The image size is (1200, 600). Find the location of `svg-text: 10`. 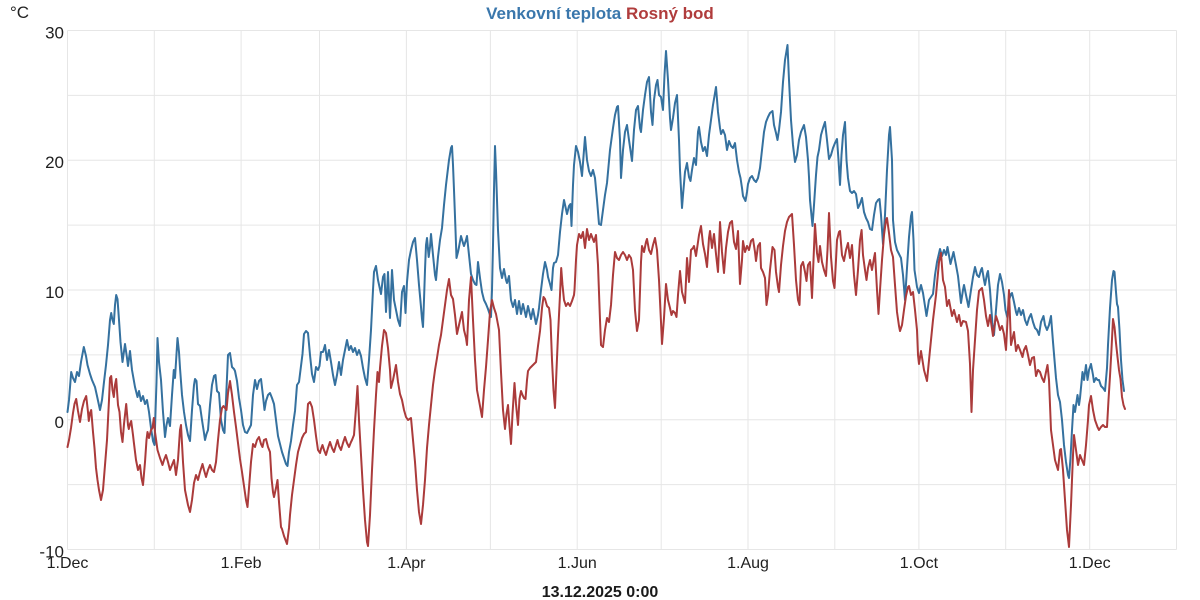

svg-text: 10 is located at coordinates (54, 292).